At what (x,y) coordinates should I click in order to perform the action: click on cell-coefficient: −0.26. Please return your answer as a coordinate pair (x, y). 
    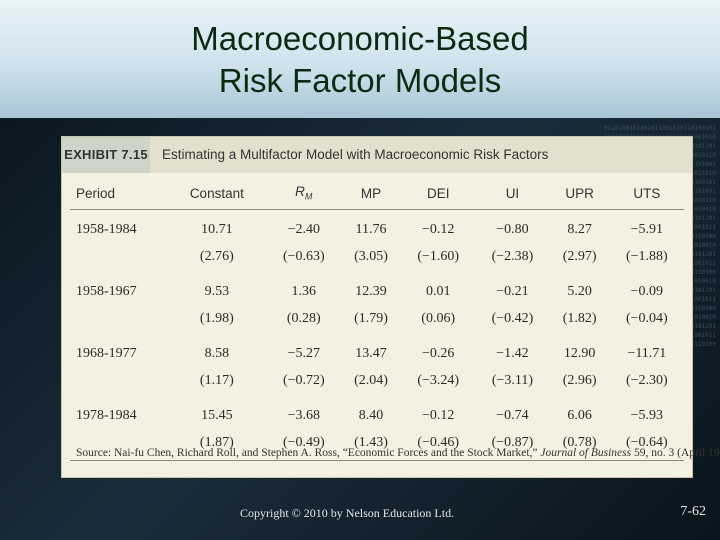
    Looking at the image, I should click on (438, 353).